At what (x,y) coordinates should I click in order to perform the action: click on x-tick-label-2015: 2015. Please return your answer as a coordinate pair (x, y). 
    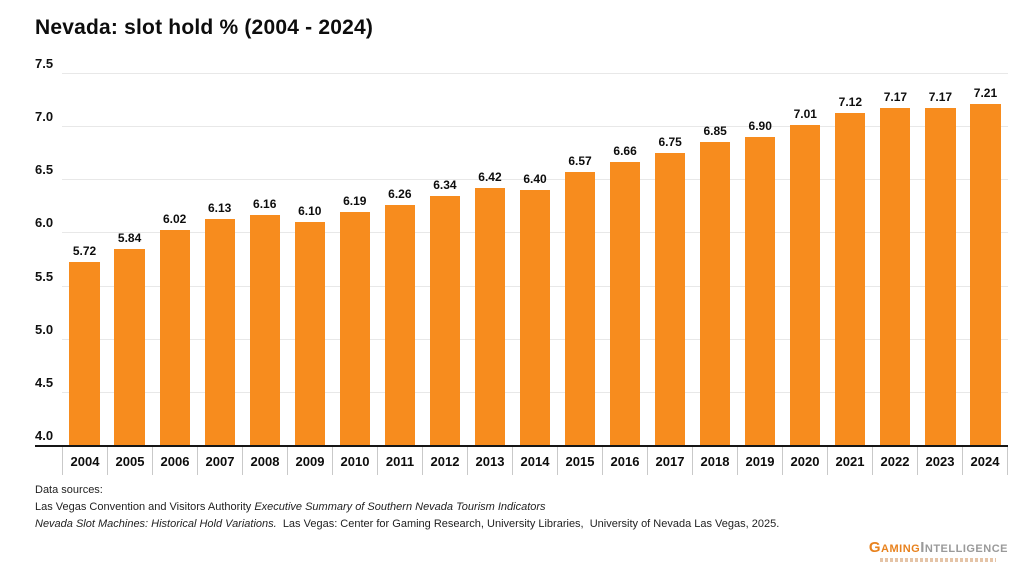
    Looking at the image, I should click on (579, 461).